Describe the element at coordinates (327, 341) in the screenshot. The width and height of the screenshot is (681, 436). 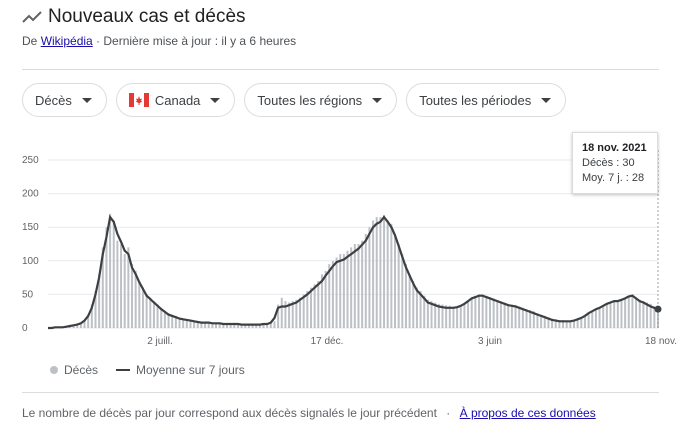
I see `x-tick-label: 17 déc.` at that location.